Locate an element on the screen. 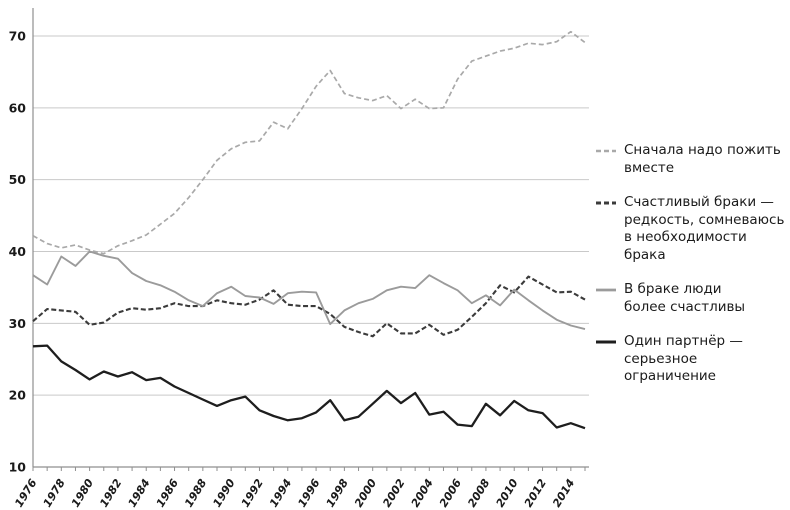 The height and width of the screenshot is (510, 790). legend-label: В браке люди более счастливы is located at coordinates (685, 298).